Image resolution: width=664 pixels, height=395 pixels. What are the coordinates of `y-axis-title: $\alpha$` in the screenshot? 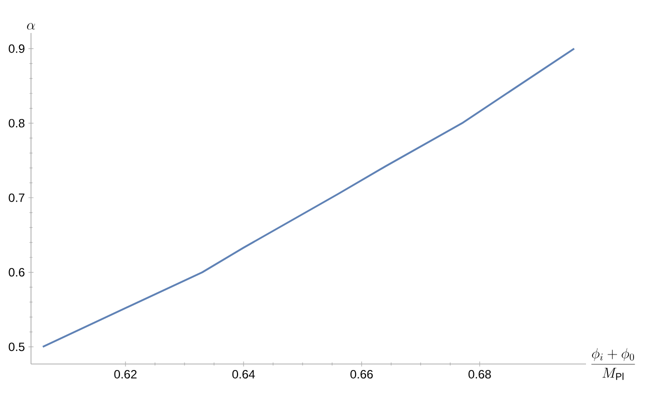 It's located at (31, 26).